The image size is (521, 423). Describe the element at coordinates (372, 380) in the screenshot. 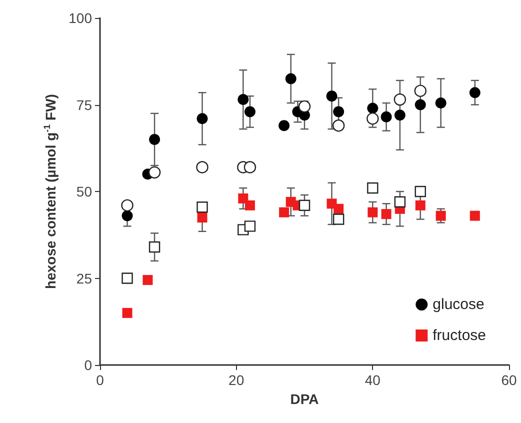

I see `x-tick-label: 40` at that location.